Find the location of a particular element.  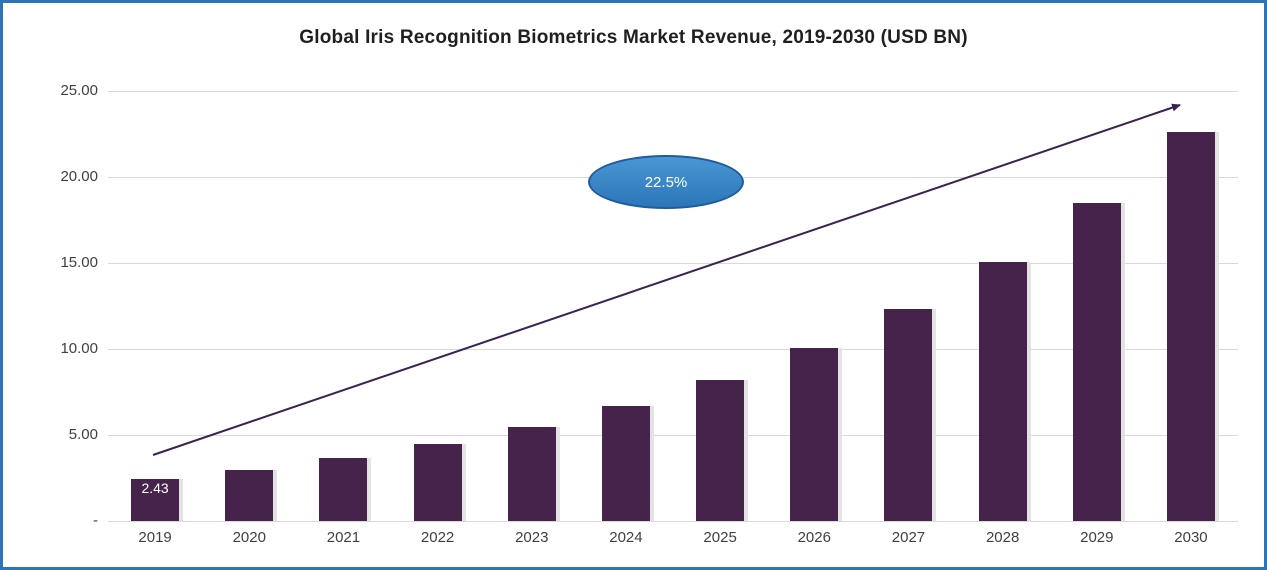

bar-value-label: 2.43 is located at coordinates (155, 488).